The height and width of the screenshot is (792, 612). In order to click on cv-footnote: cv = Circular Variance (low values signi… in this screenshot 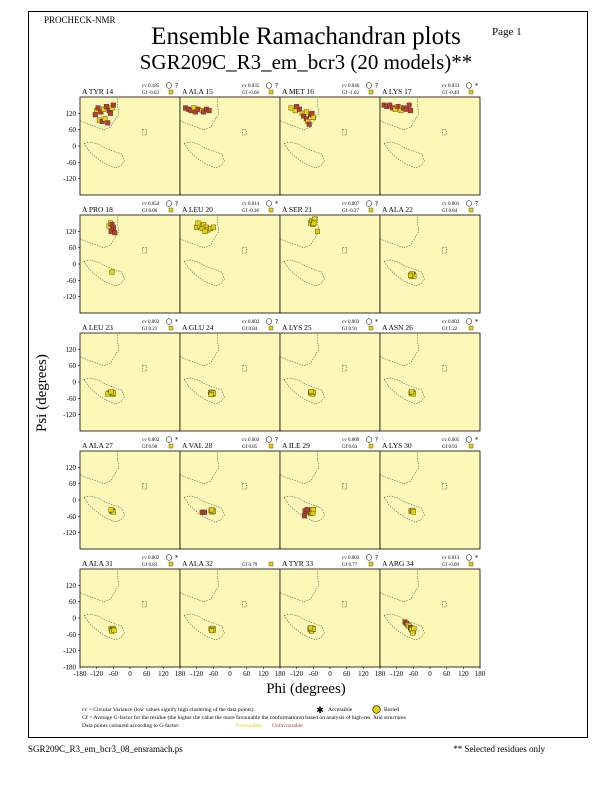, I will do `click(168, 710)`.